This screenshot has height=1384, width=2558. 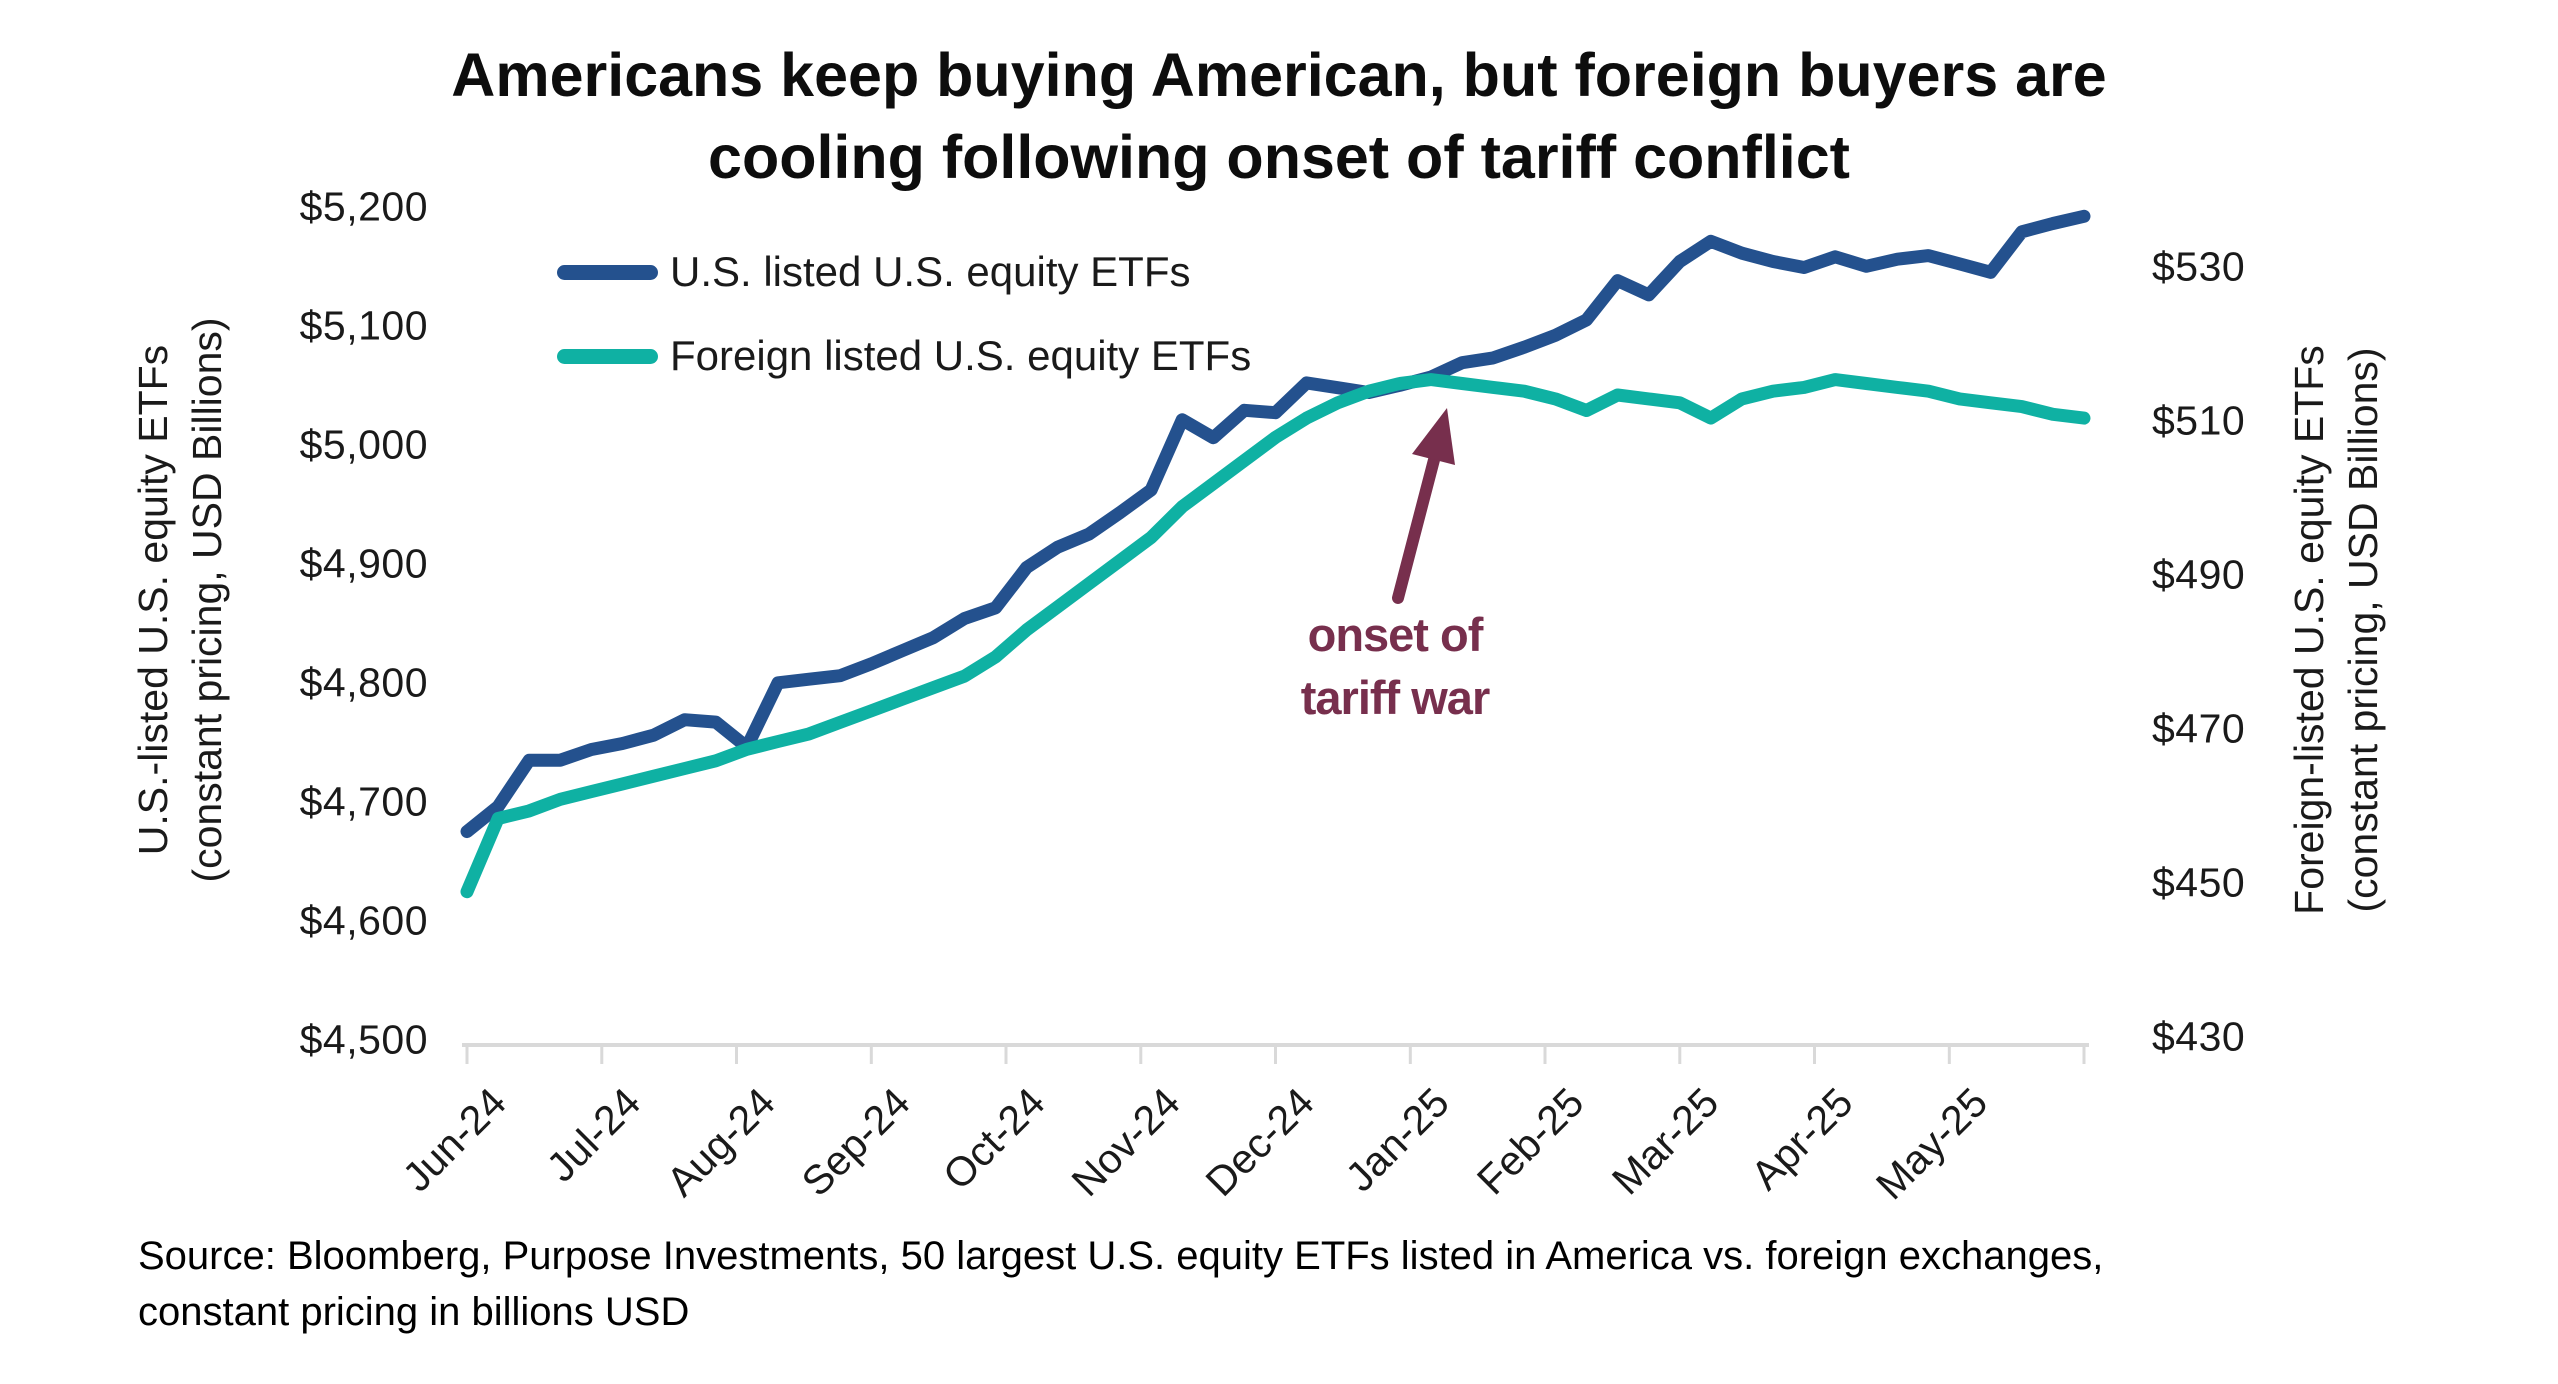 What do you see at coordinates (2199, 574) in the screenshot?
I see `right-axis-tick-label: $490` at bounding box center [2199, 574].